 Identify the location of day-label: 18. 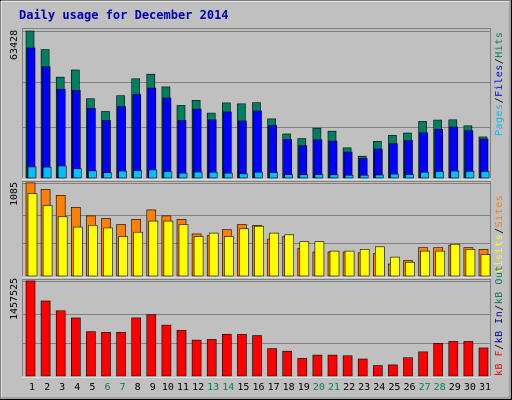
(288, 387).